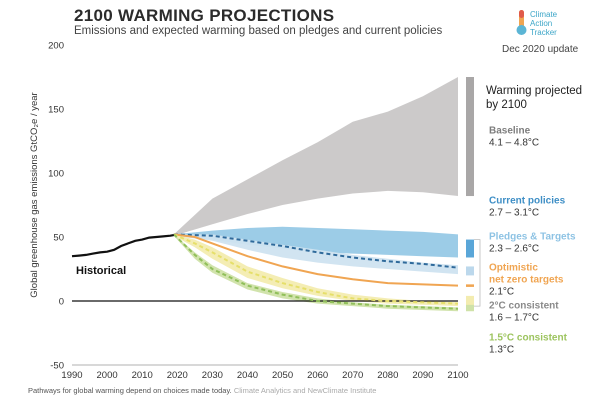 The width and height of the screenshot is (592, 402). What do you see at coordinates (457, 375) in the screenshot?
I see `x-tick-label: 2100` at bounding box center [457, 375].